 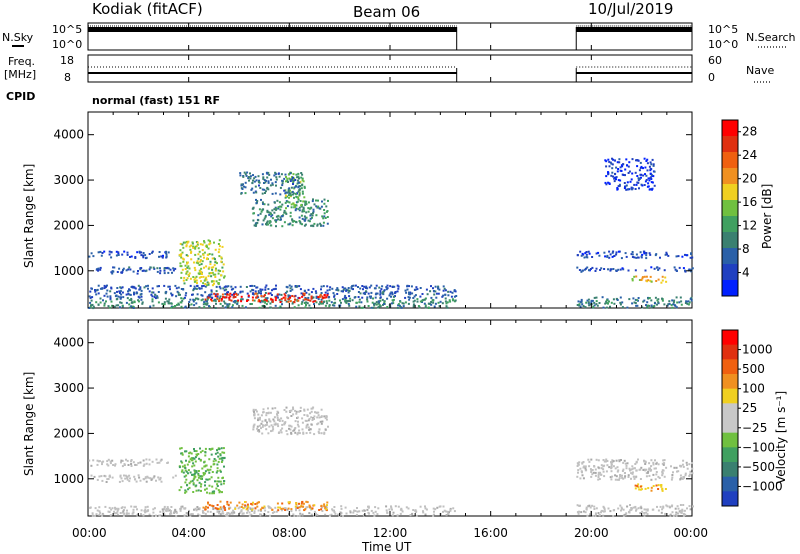 I want to click on x-tick-label: 00:00, so click(x=690, y=533).